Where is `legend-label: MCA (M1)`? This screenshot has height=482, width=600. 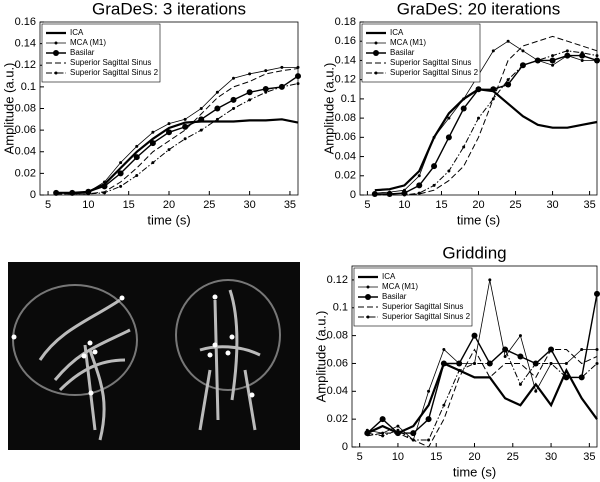 legend-label: MCA (M1) is located at coordinates (88, 42).